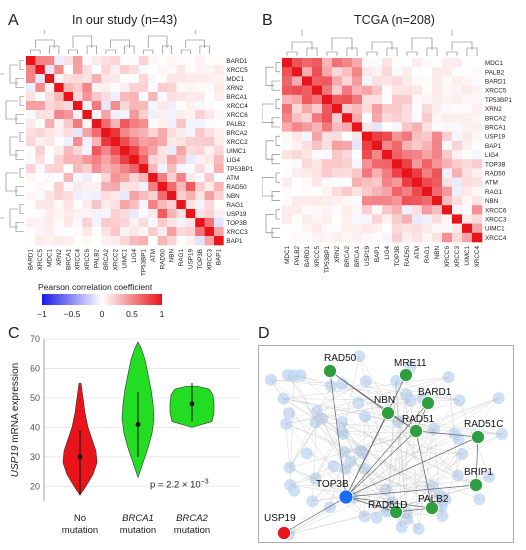 This screenshot has height=550, width=526. What do you see at coordinates (330, 371) in the screenshot?
I see `node-rad50` at bounding box center [330, 371].